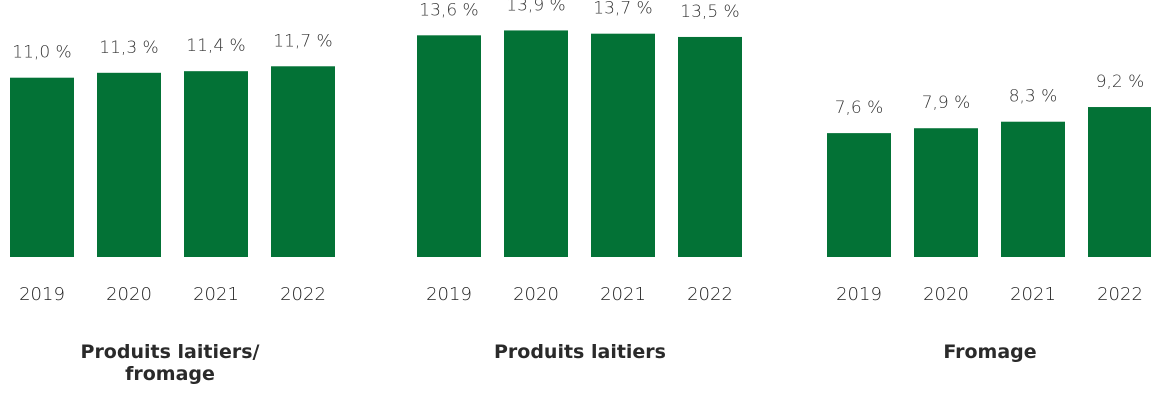 Image resolution: width=1151 pixels, height=394 pixels. Describe the element at coordinates (216, 294) in the screenshot. I see `x-tick-0-2021: 2021` at that location.